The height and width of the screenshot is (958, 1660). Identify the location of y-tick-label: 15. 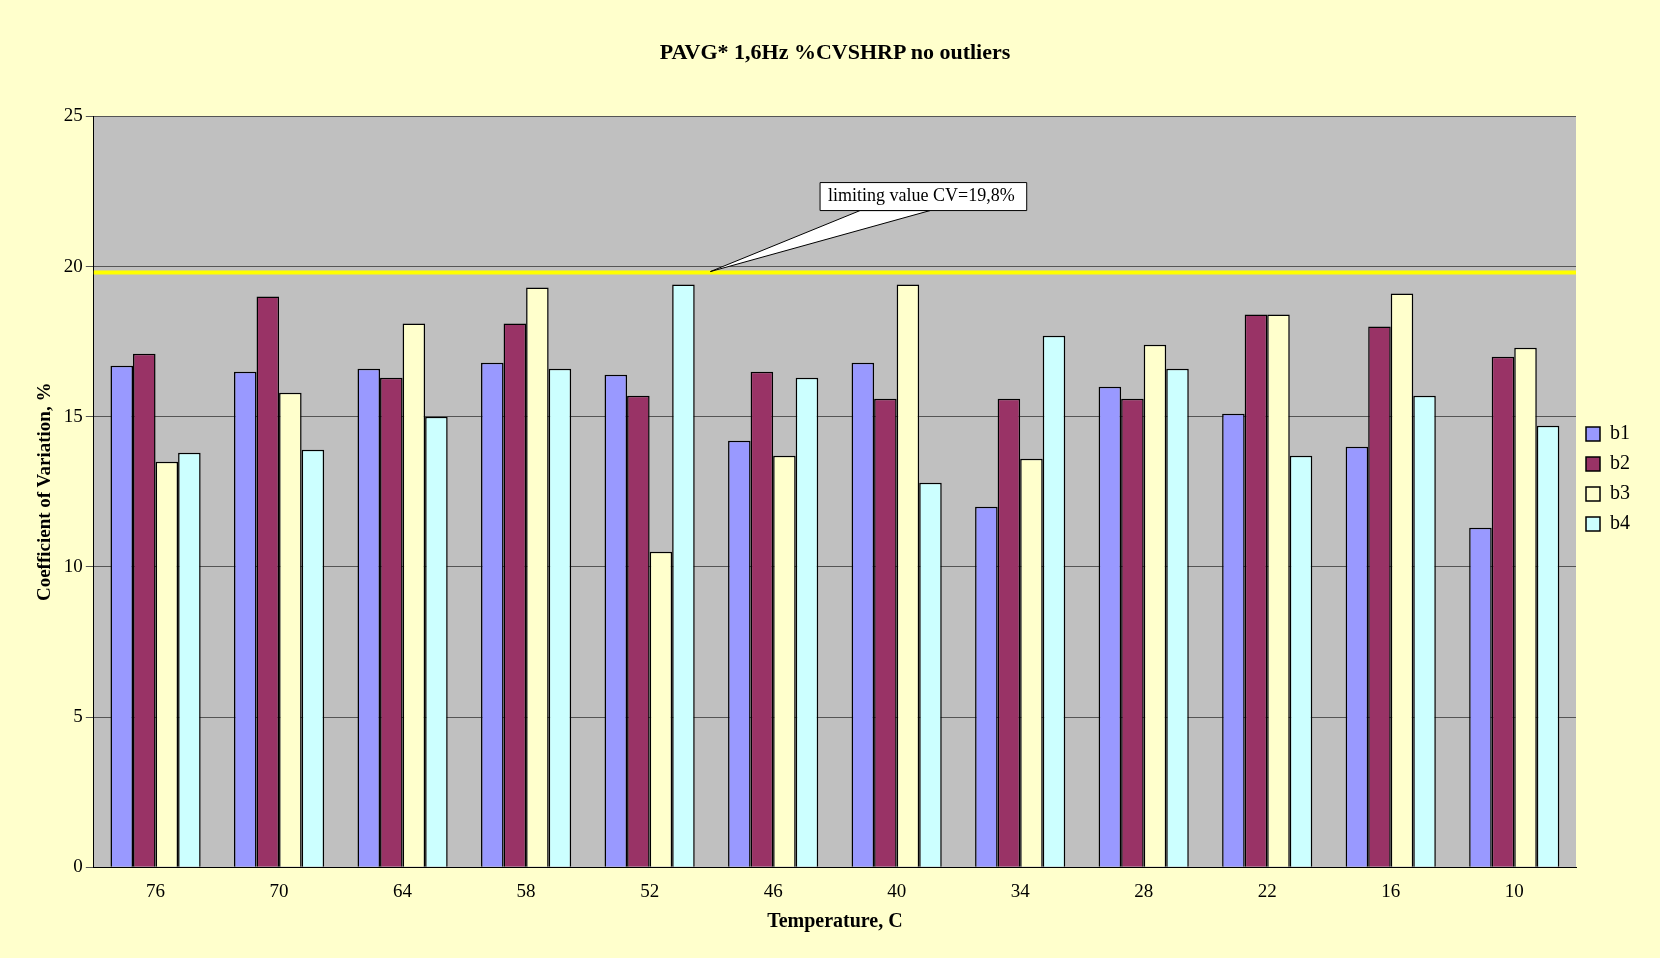
(73, 415).